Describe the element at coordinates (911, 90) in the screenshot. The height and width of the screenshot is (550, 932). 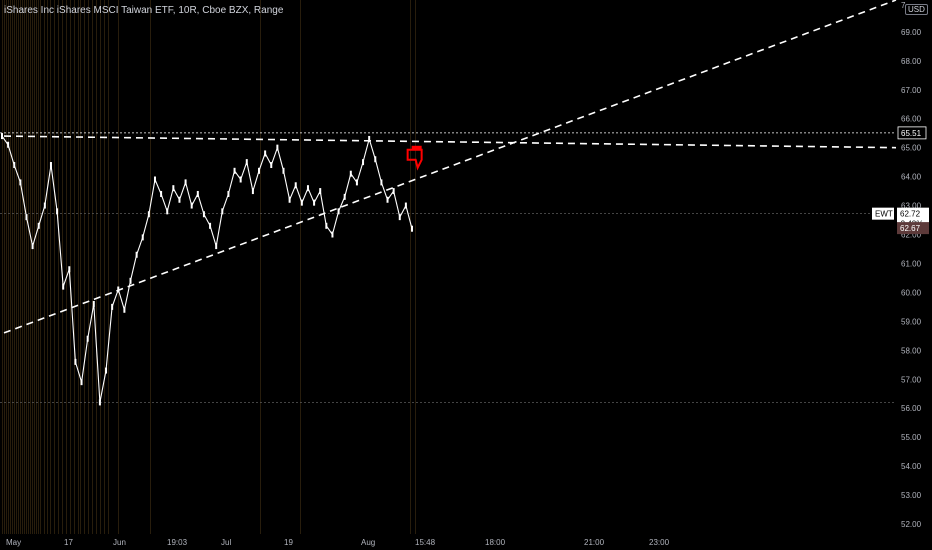
I see `y-tick-label: 67.00` at that location.